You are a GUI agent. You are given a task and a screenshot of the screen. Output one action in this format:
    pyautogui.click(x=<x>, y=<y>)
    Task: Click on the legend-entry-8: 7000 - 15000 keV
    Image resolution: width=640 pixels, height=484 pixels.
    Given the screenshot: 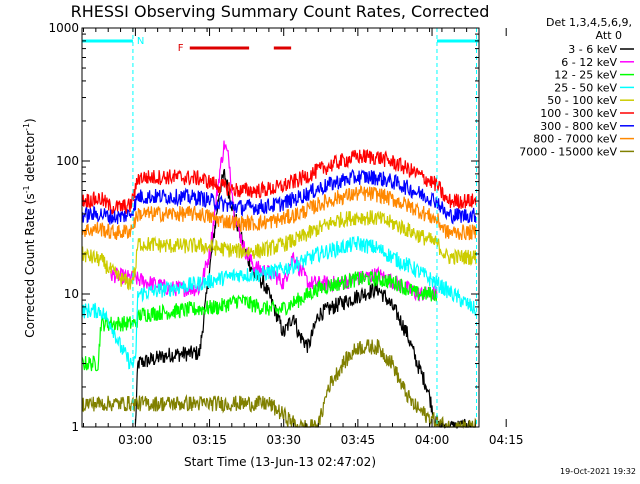 What is the action you would take?
    pyautogui.click(x=568, y=151)
    